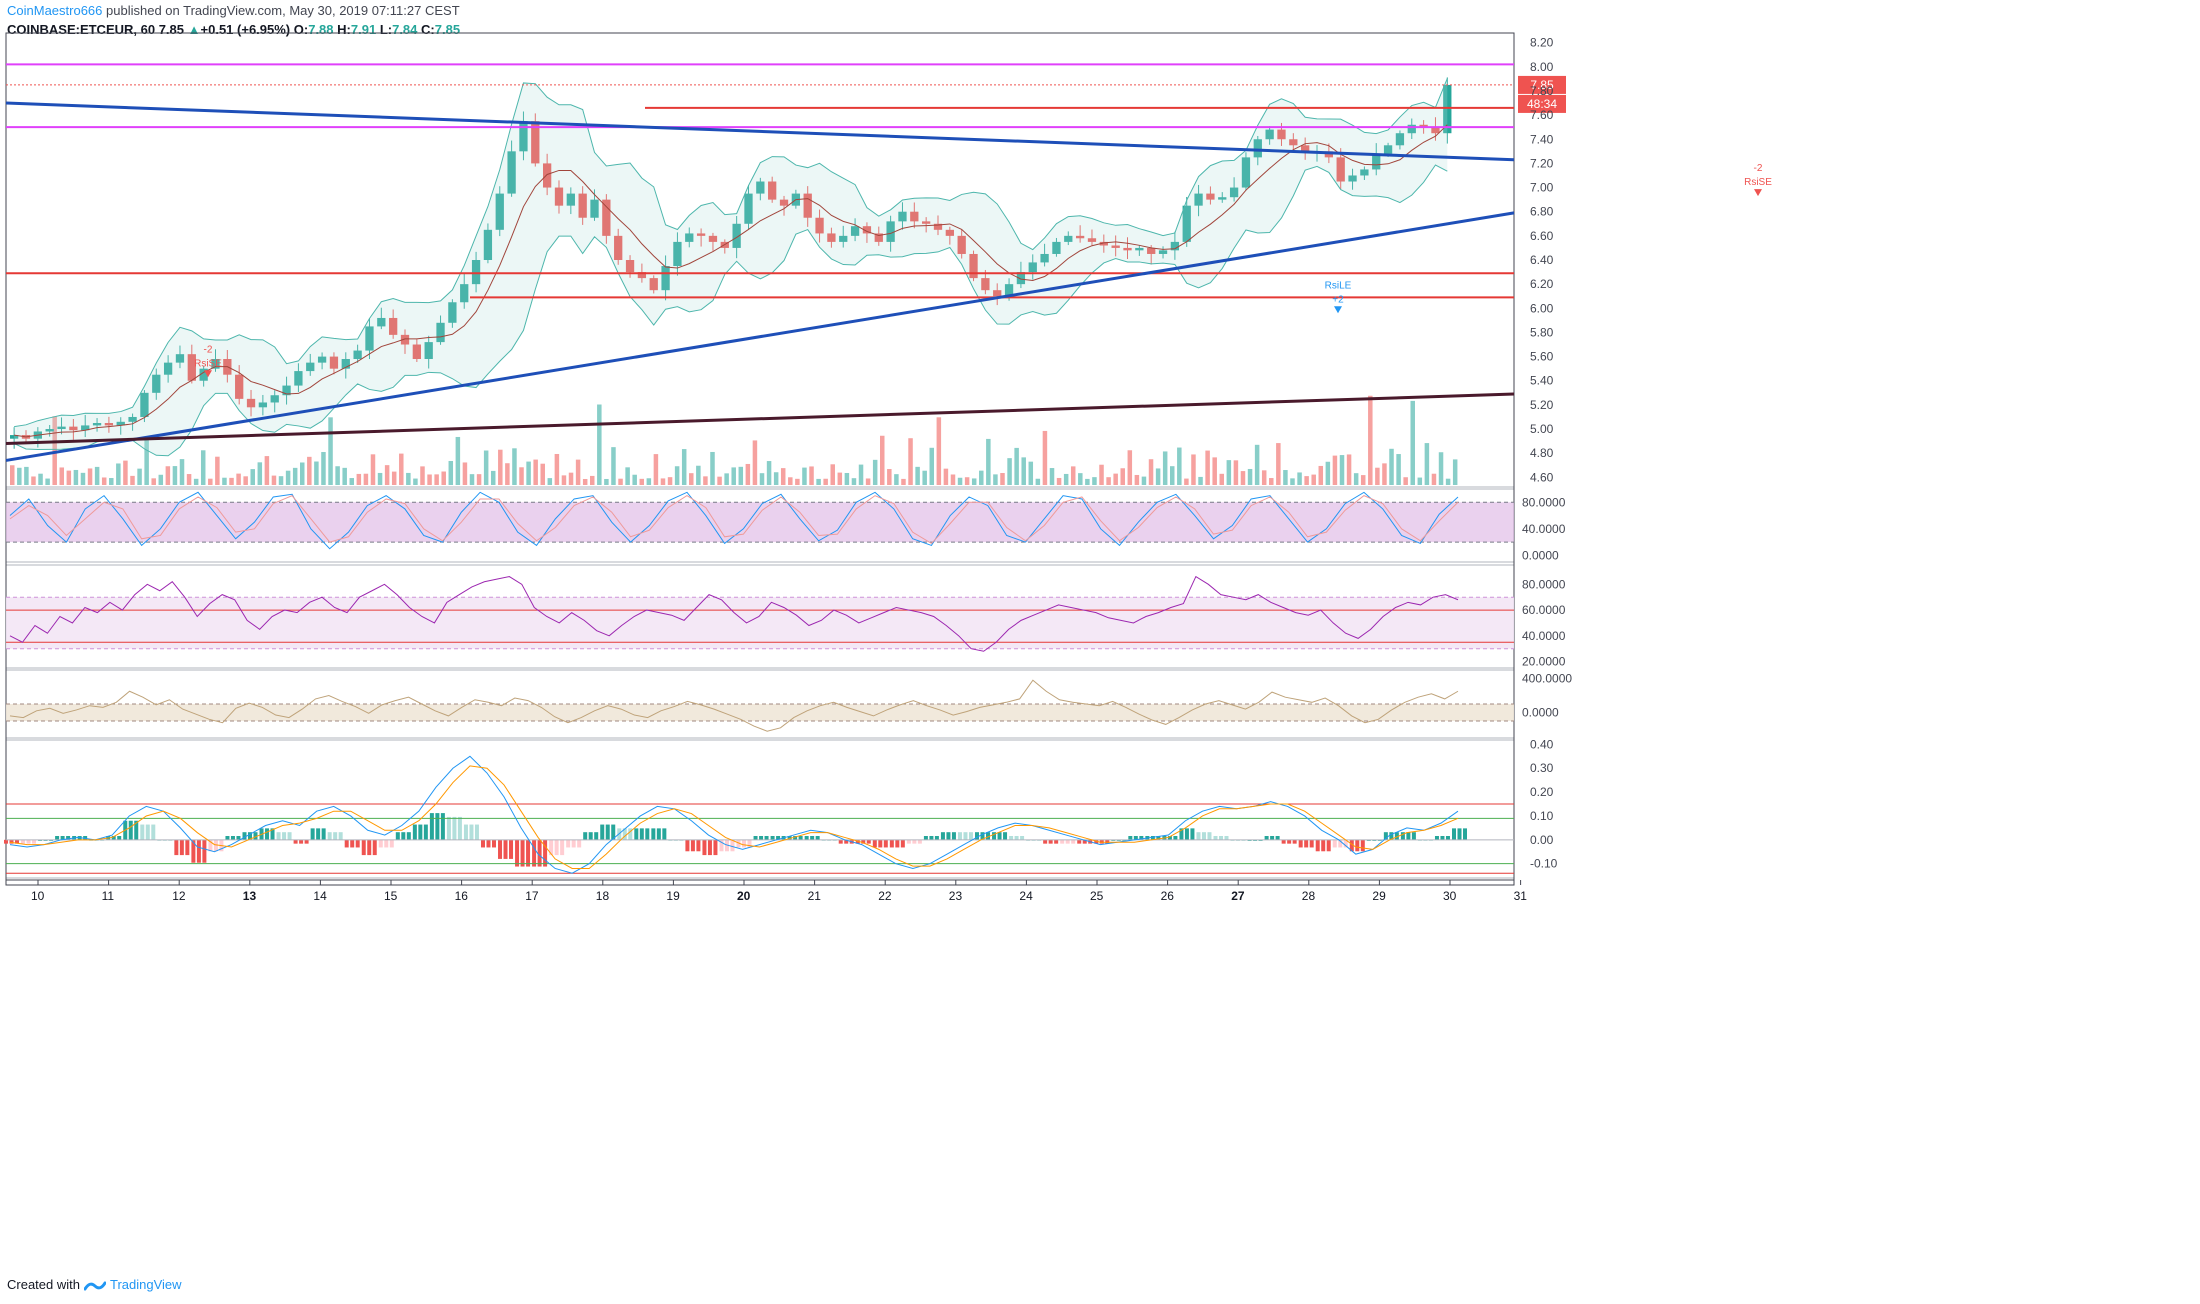  Describe the element at coordinates (1542, 43) in the screenshot. I see `price-tick-label: 8.20` at that location.